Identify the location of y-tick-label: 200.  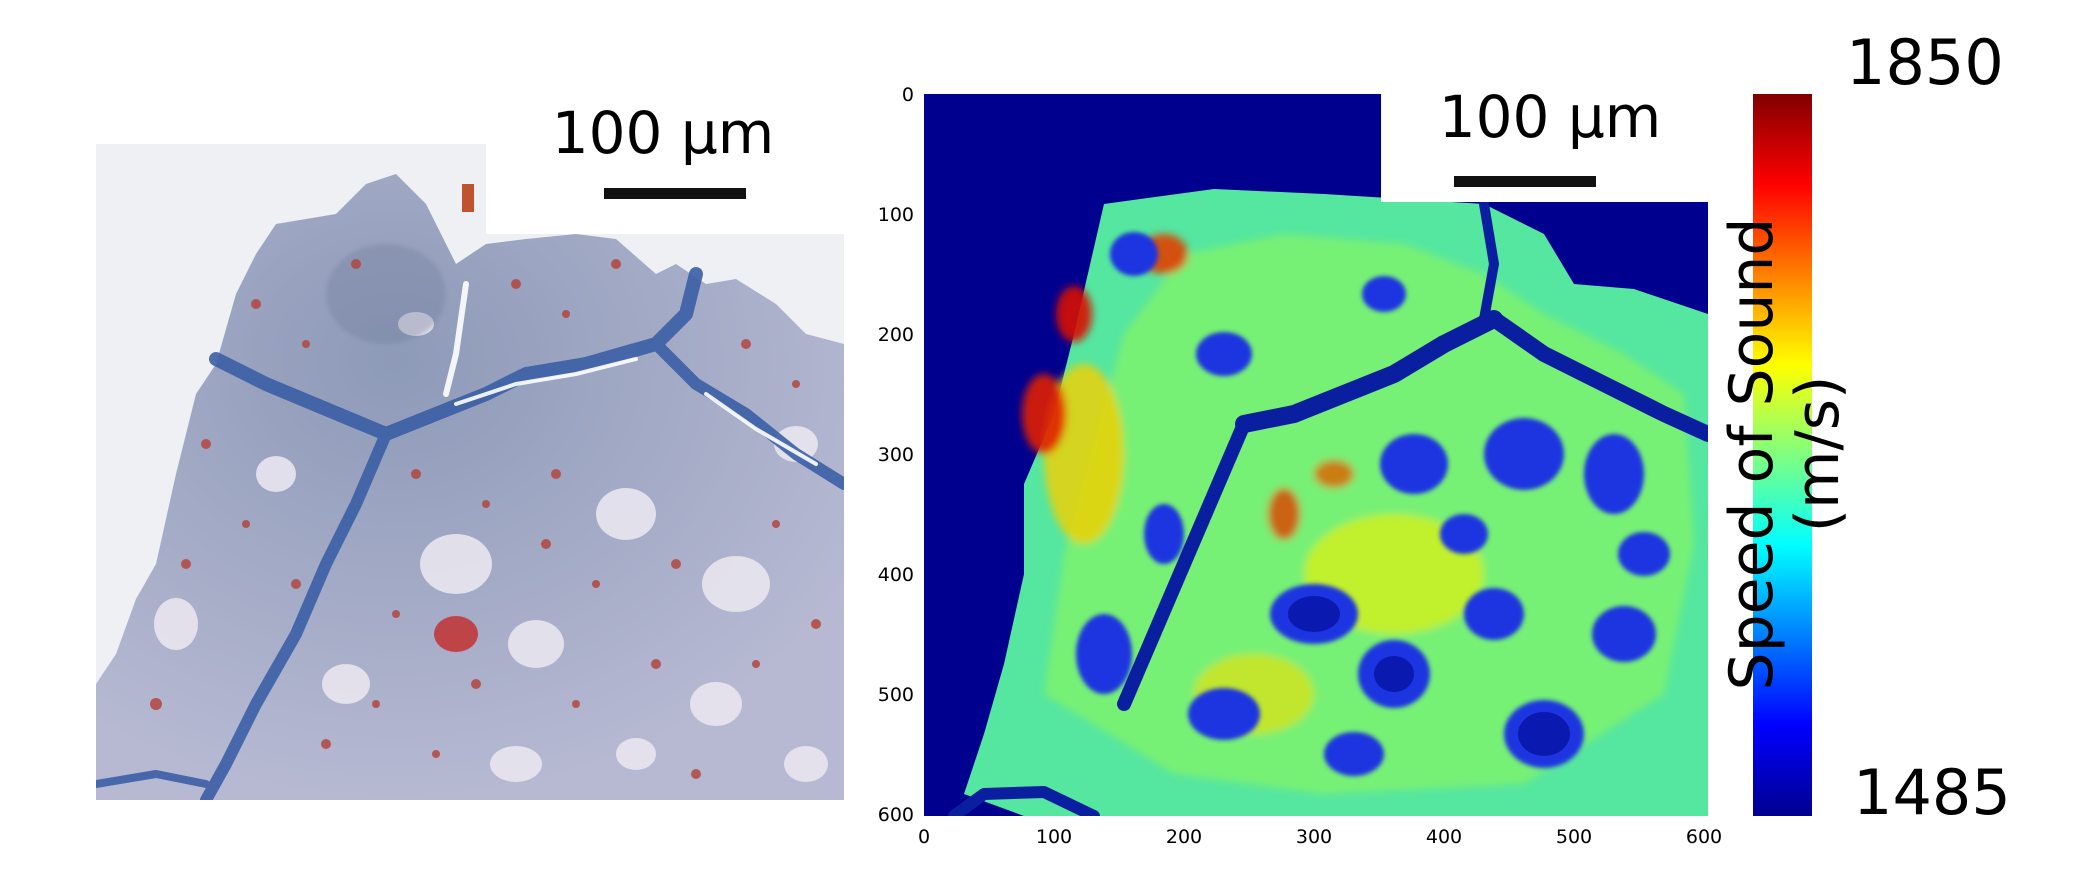
(895, 335).